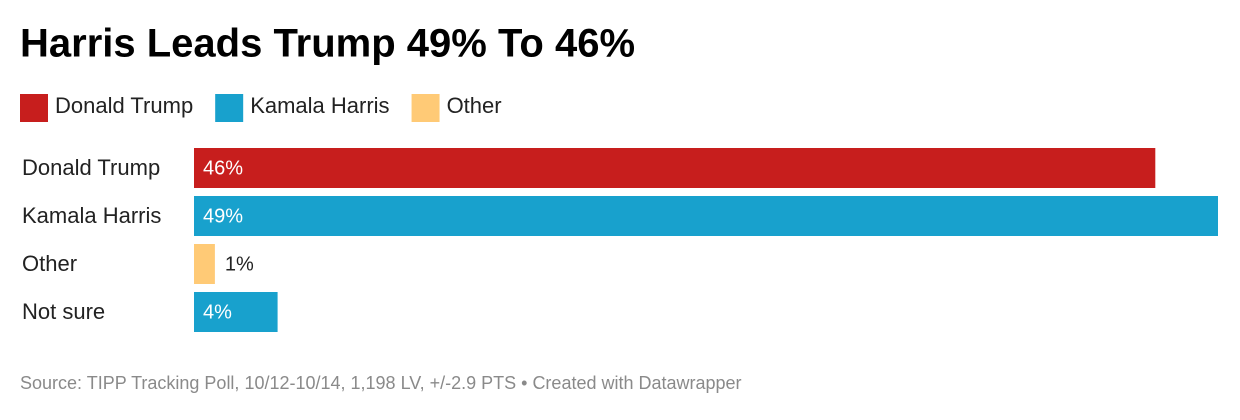 This screenshot has height=420, width=1240. Describe the element at coordinates (91, 215) in the screenshot. I see `category-label: Kamala Harris` at that location.